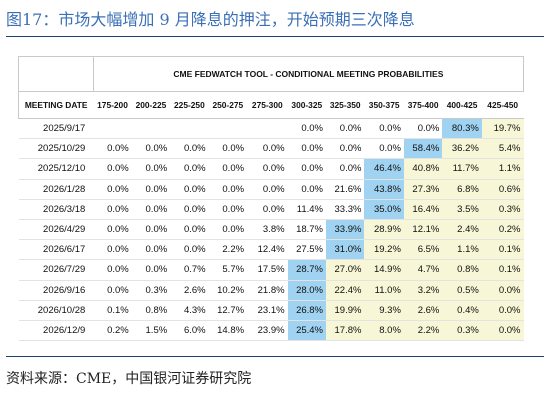 This screenshot has height=402, width=552. Describe the element at coordinates (502, 105) in the screenshot. I see `column-header-rate-range: 425-450` at that location.